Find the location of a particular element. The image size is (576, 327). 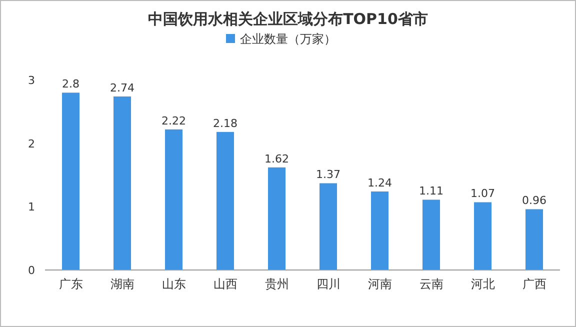

y-tick-label: 0 is located at coordinates (31, 270).